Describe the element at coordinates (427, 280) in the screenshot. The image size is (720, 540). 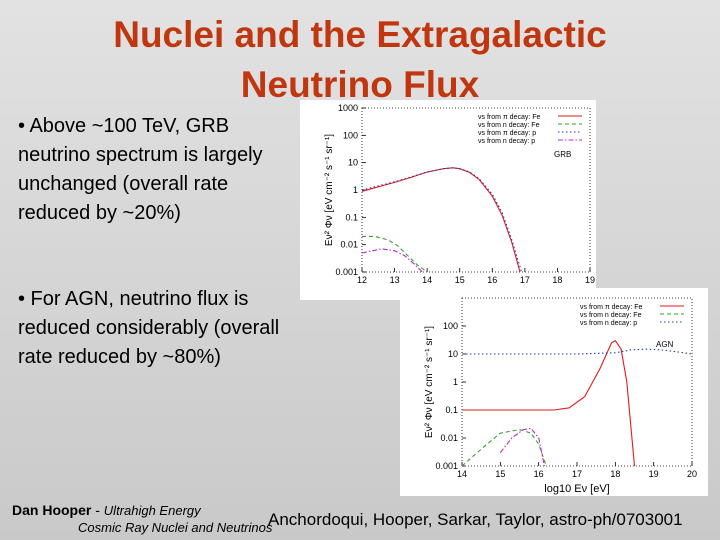
I see `x-tick-label-2: 14` at that location.